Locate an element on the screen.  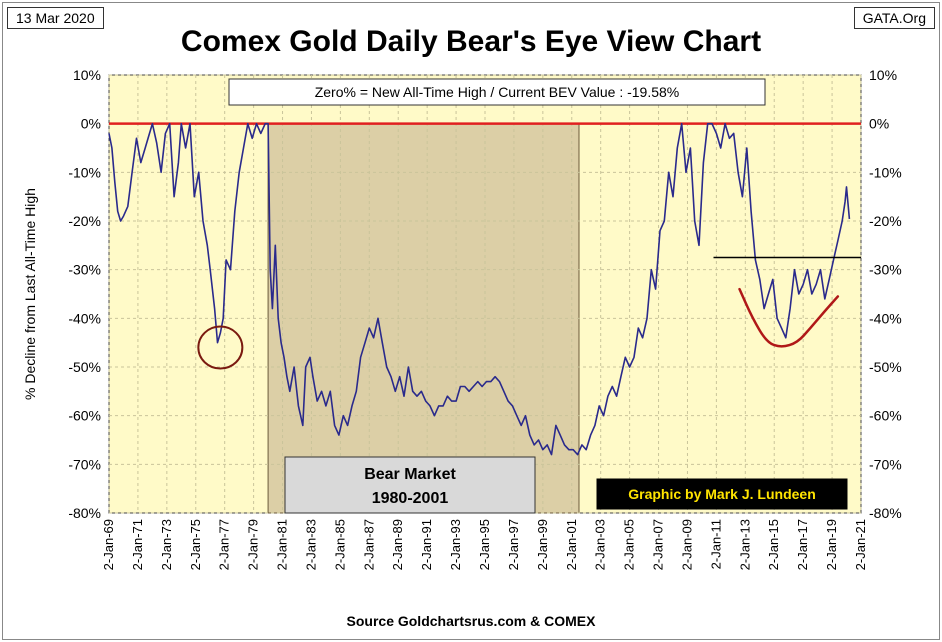
x-tick-label: 2-Jan-09 is located at coordinates (686, 544).